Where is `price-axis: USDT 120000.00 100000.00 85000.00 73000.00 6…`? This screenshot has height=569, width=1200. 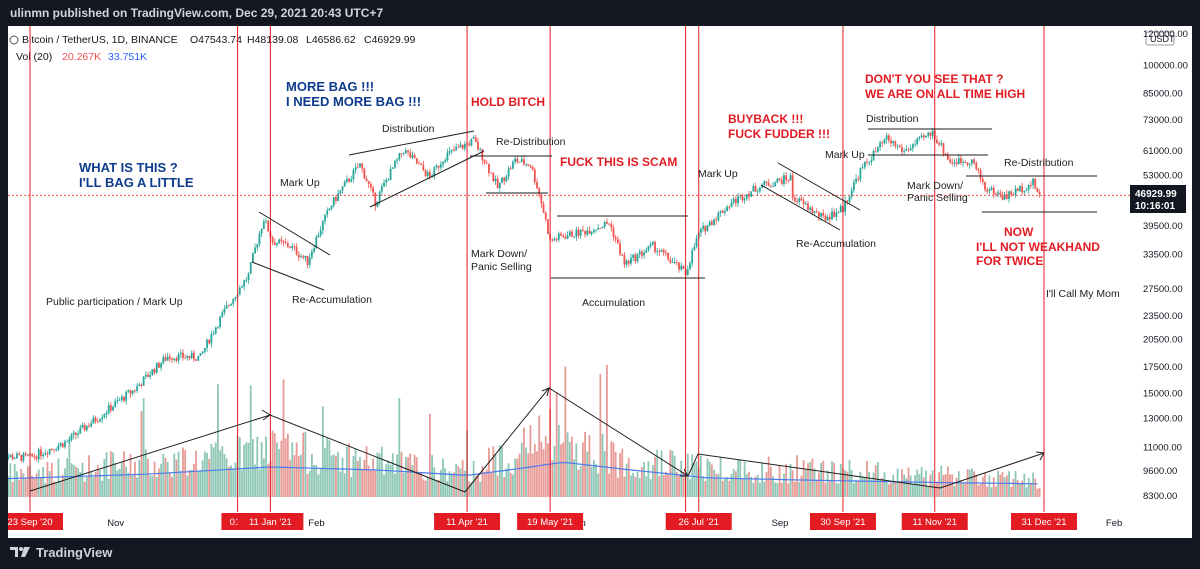 price-axis: USDT 120000.00 100000.00 85000.00 73000.00 6… is located at coordinates (1166, 269).